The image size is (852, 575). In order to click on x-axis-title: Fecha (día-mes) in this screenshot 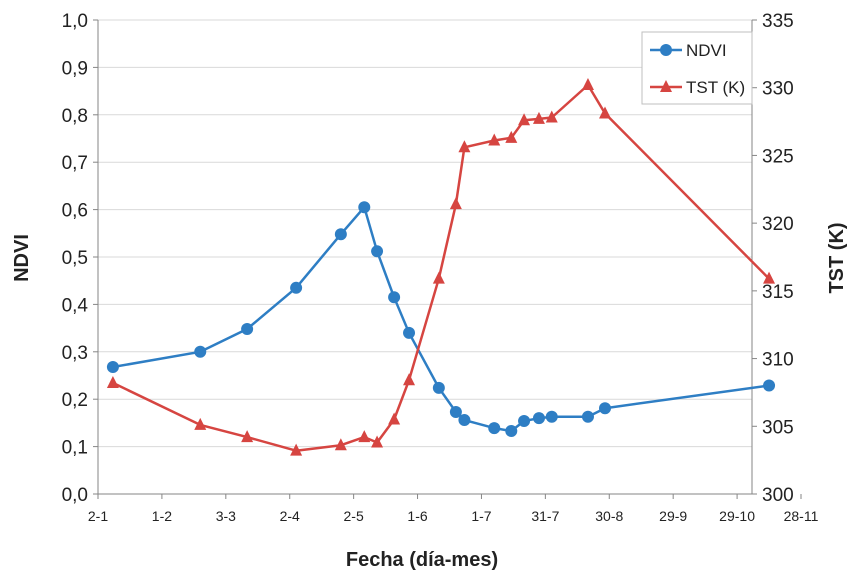, I will do `click(422, 560)`.